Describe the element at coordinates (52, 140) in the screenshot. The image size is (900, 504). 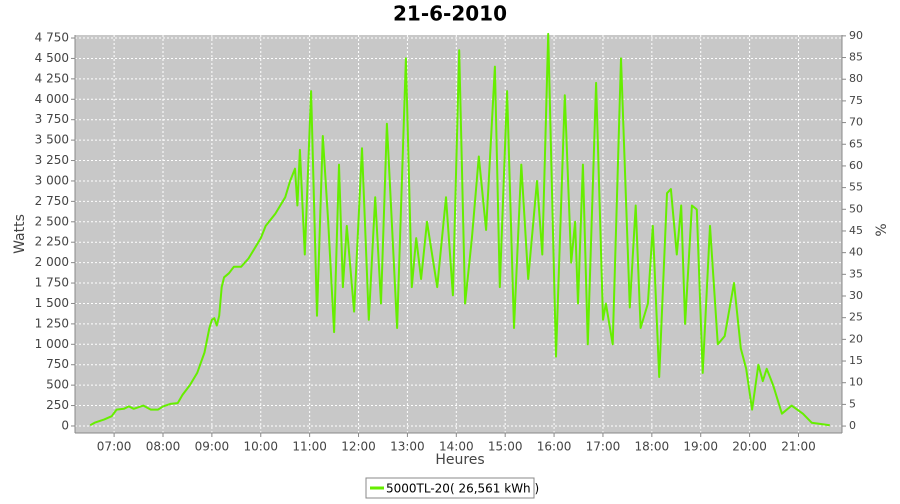
I see `y-tick-label: 3 500` at that location.